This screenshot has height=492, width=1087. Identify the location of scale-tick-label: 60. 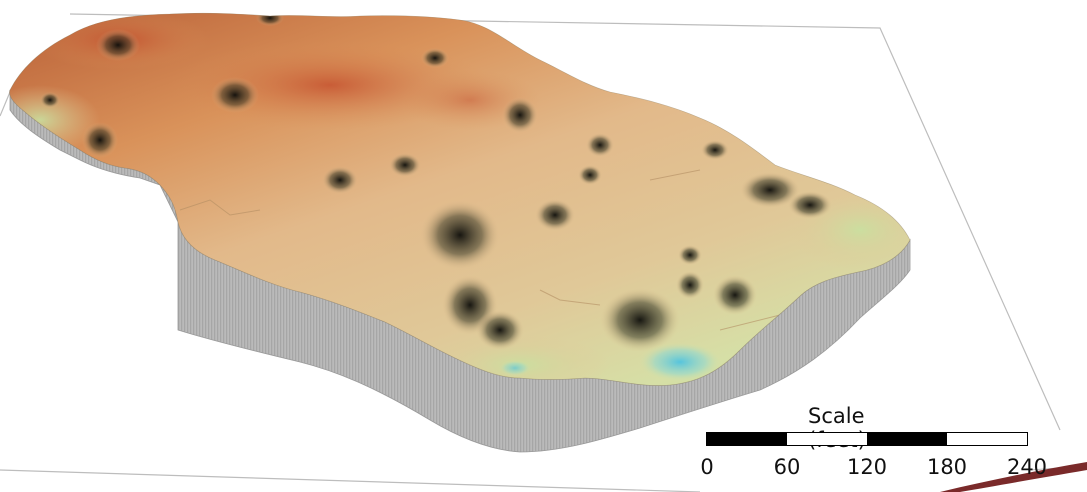
(787, 467).